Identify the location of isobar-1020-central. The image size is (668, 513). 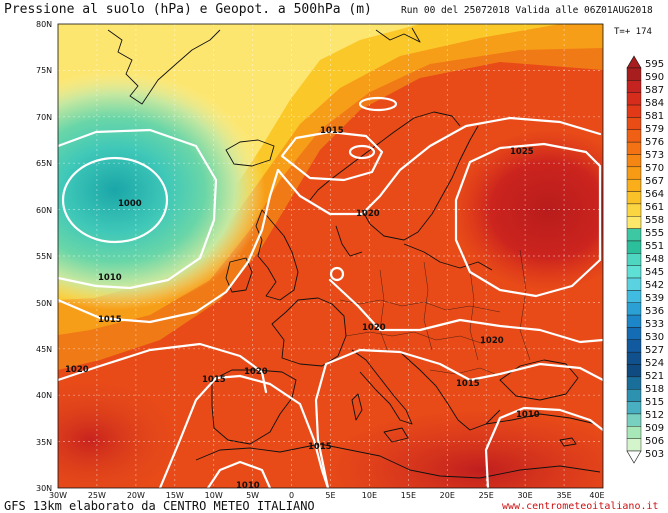
(465, 311).